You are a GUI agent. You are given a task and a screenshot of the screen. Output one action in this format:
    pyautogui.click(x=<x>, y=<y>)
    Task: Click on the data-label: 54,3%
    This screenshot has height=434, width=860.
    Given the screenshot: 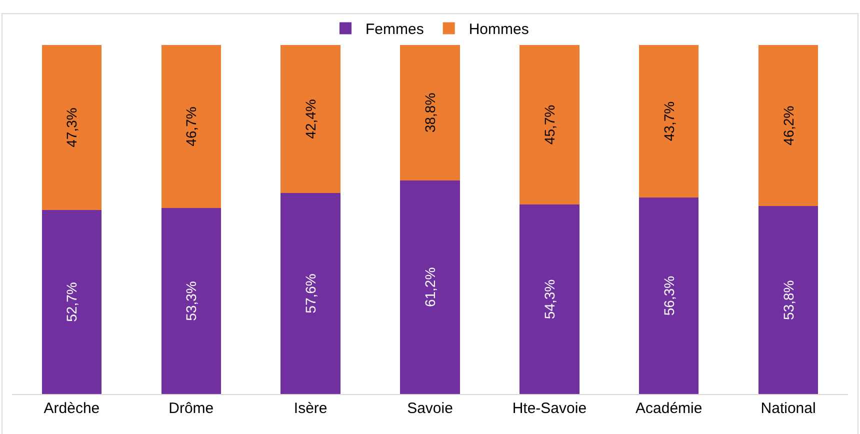 What is the action you would take?
    pyautogui.click(x=549, y=299)
    